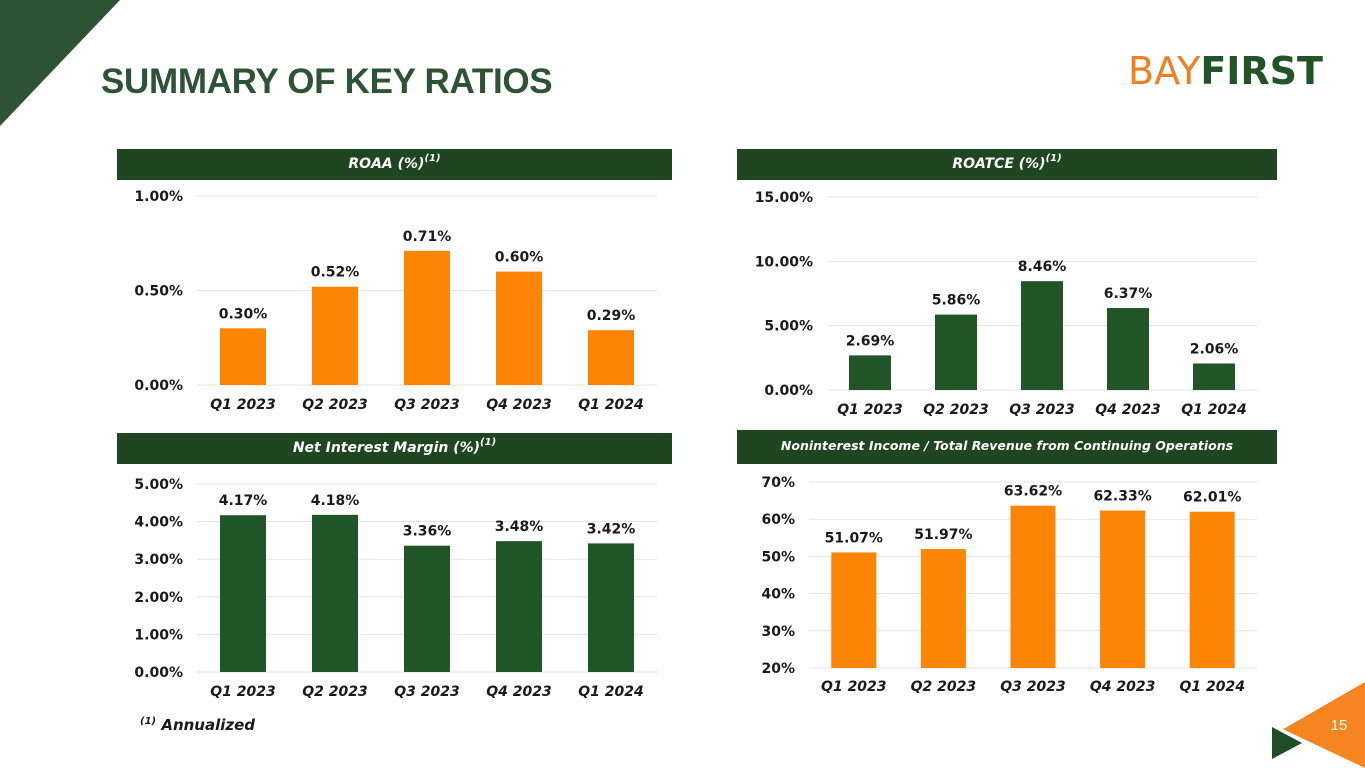 This screenshot has width=1365, height=768. I want to click on y-tick-label: 60%, so click(778, 520).